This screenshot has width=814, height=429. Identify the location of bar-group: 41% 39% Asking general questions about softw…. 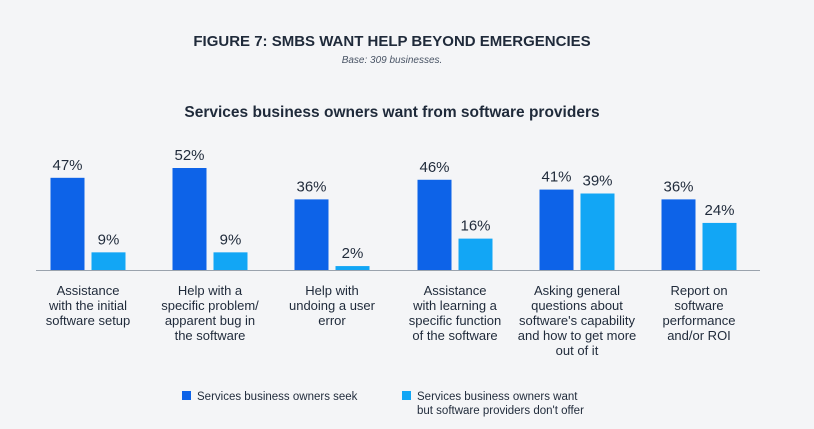
(577, 263).